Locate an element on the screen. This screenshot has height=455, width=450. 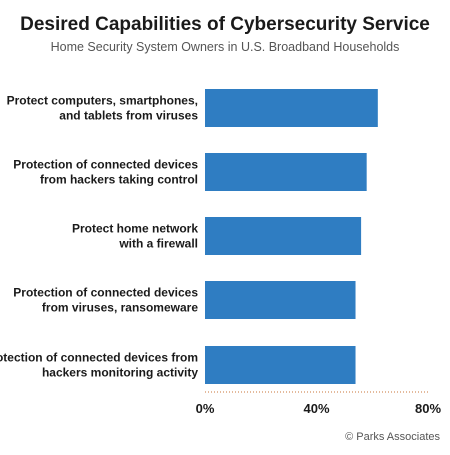
category-label-5-line-1: Protection of connected devices from is located at coordinates (99, 358).